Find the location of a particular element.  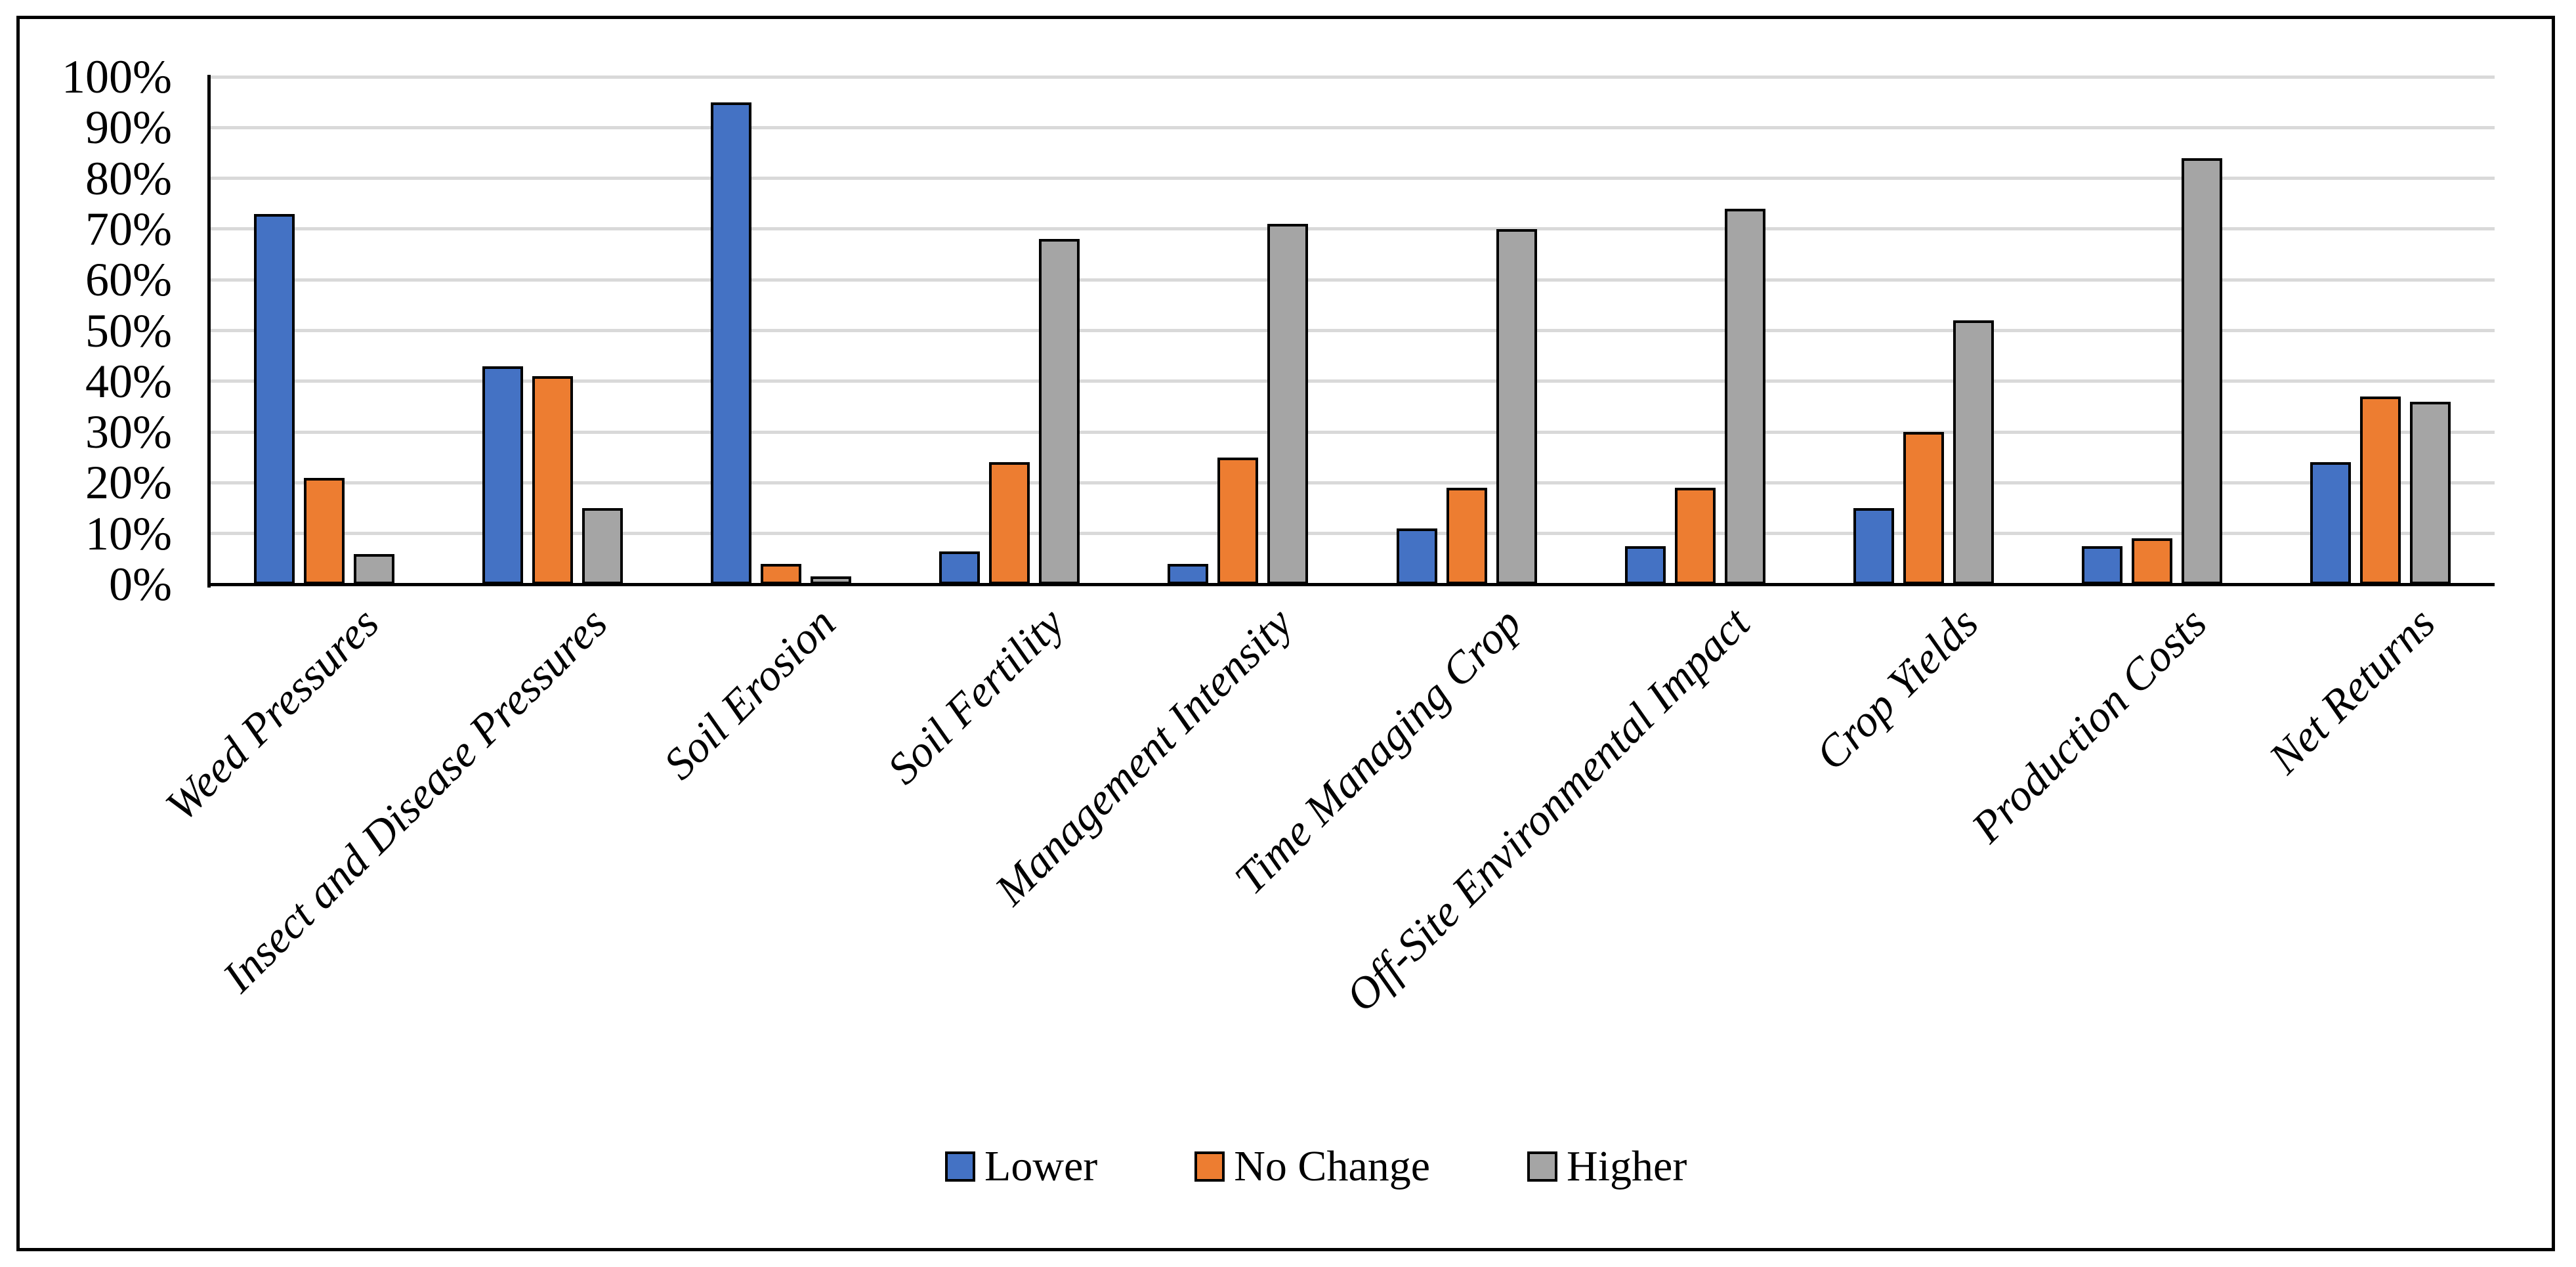

legend-swatch-no-change is located at coordinates (1209, 1167).